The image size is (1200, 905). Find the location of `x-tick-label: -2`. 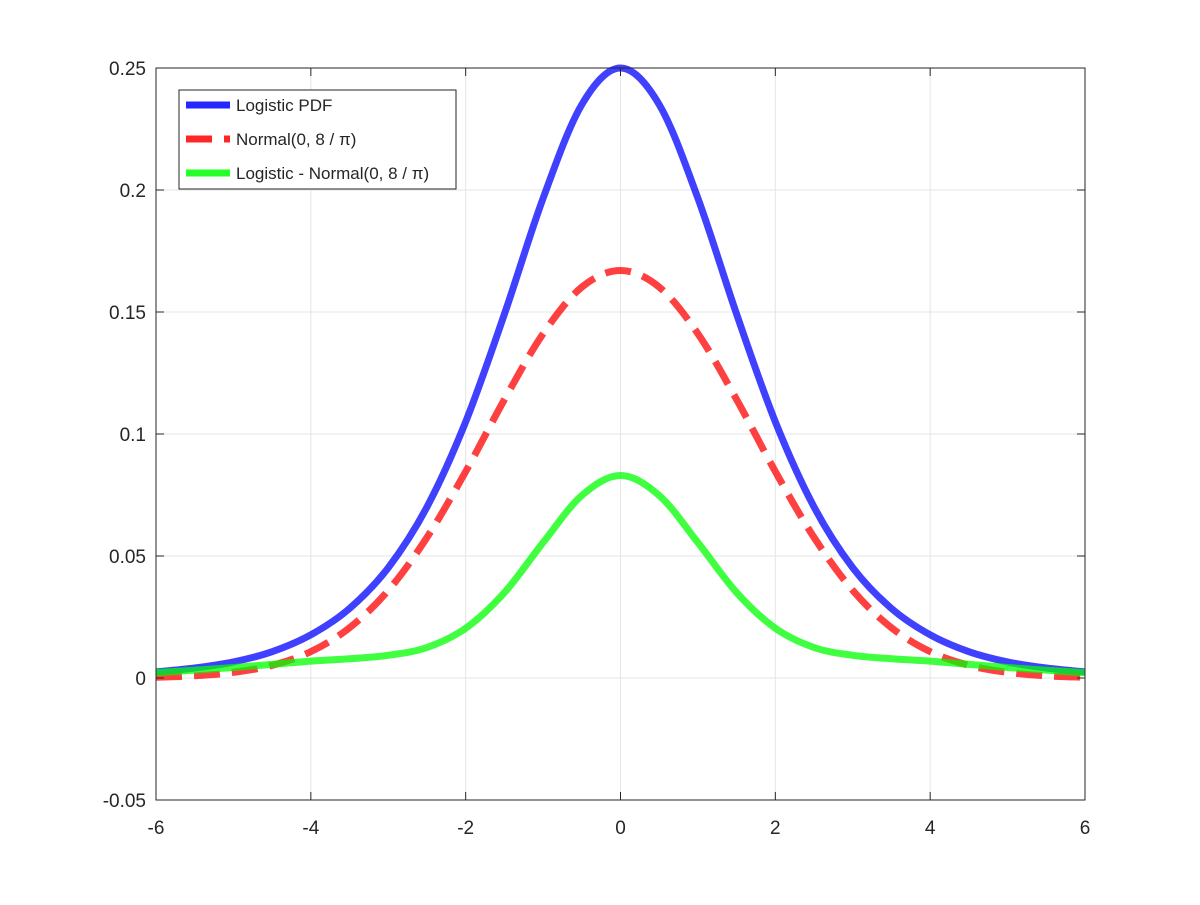

x-tick-label: -2 is located at coordinates (465, 828).